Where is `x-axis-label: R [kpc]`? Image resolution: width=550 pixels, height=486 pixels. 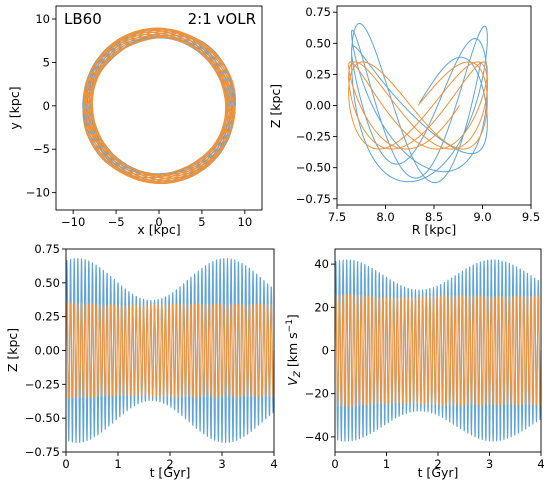
x-axis-label: R [kpc] is located at coordinates (434, 229).